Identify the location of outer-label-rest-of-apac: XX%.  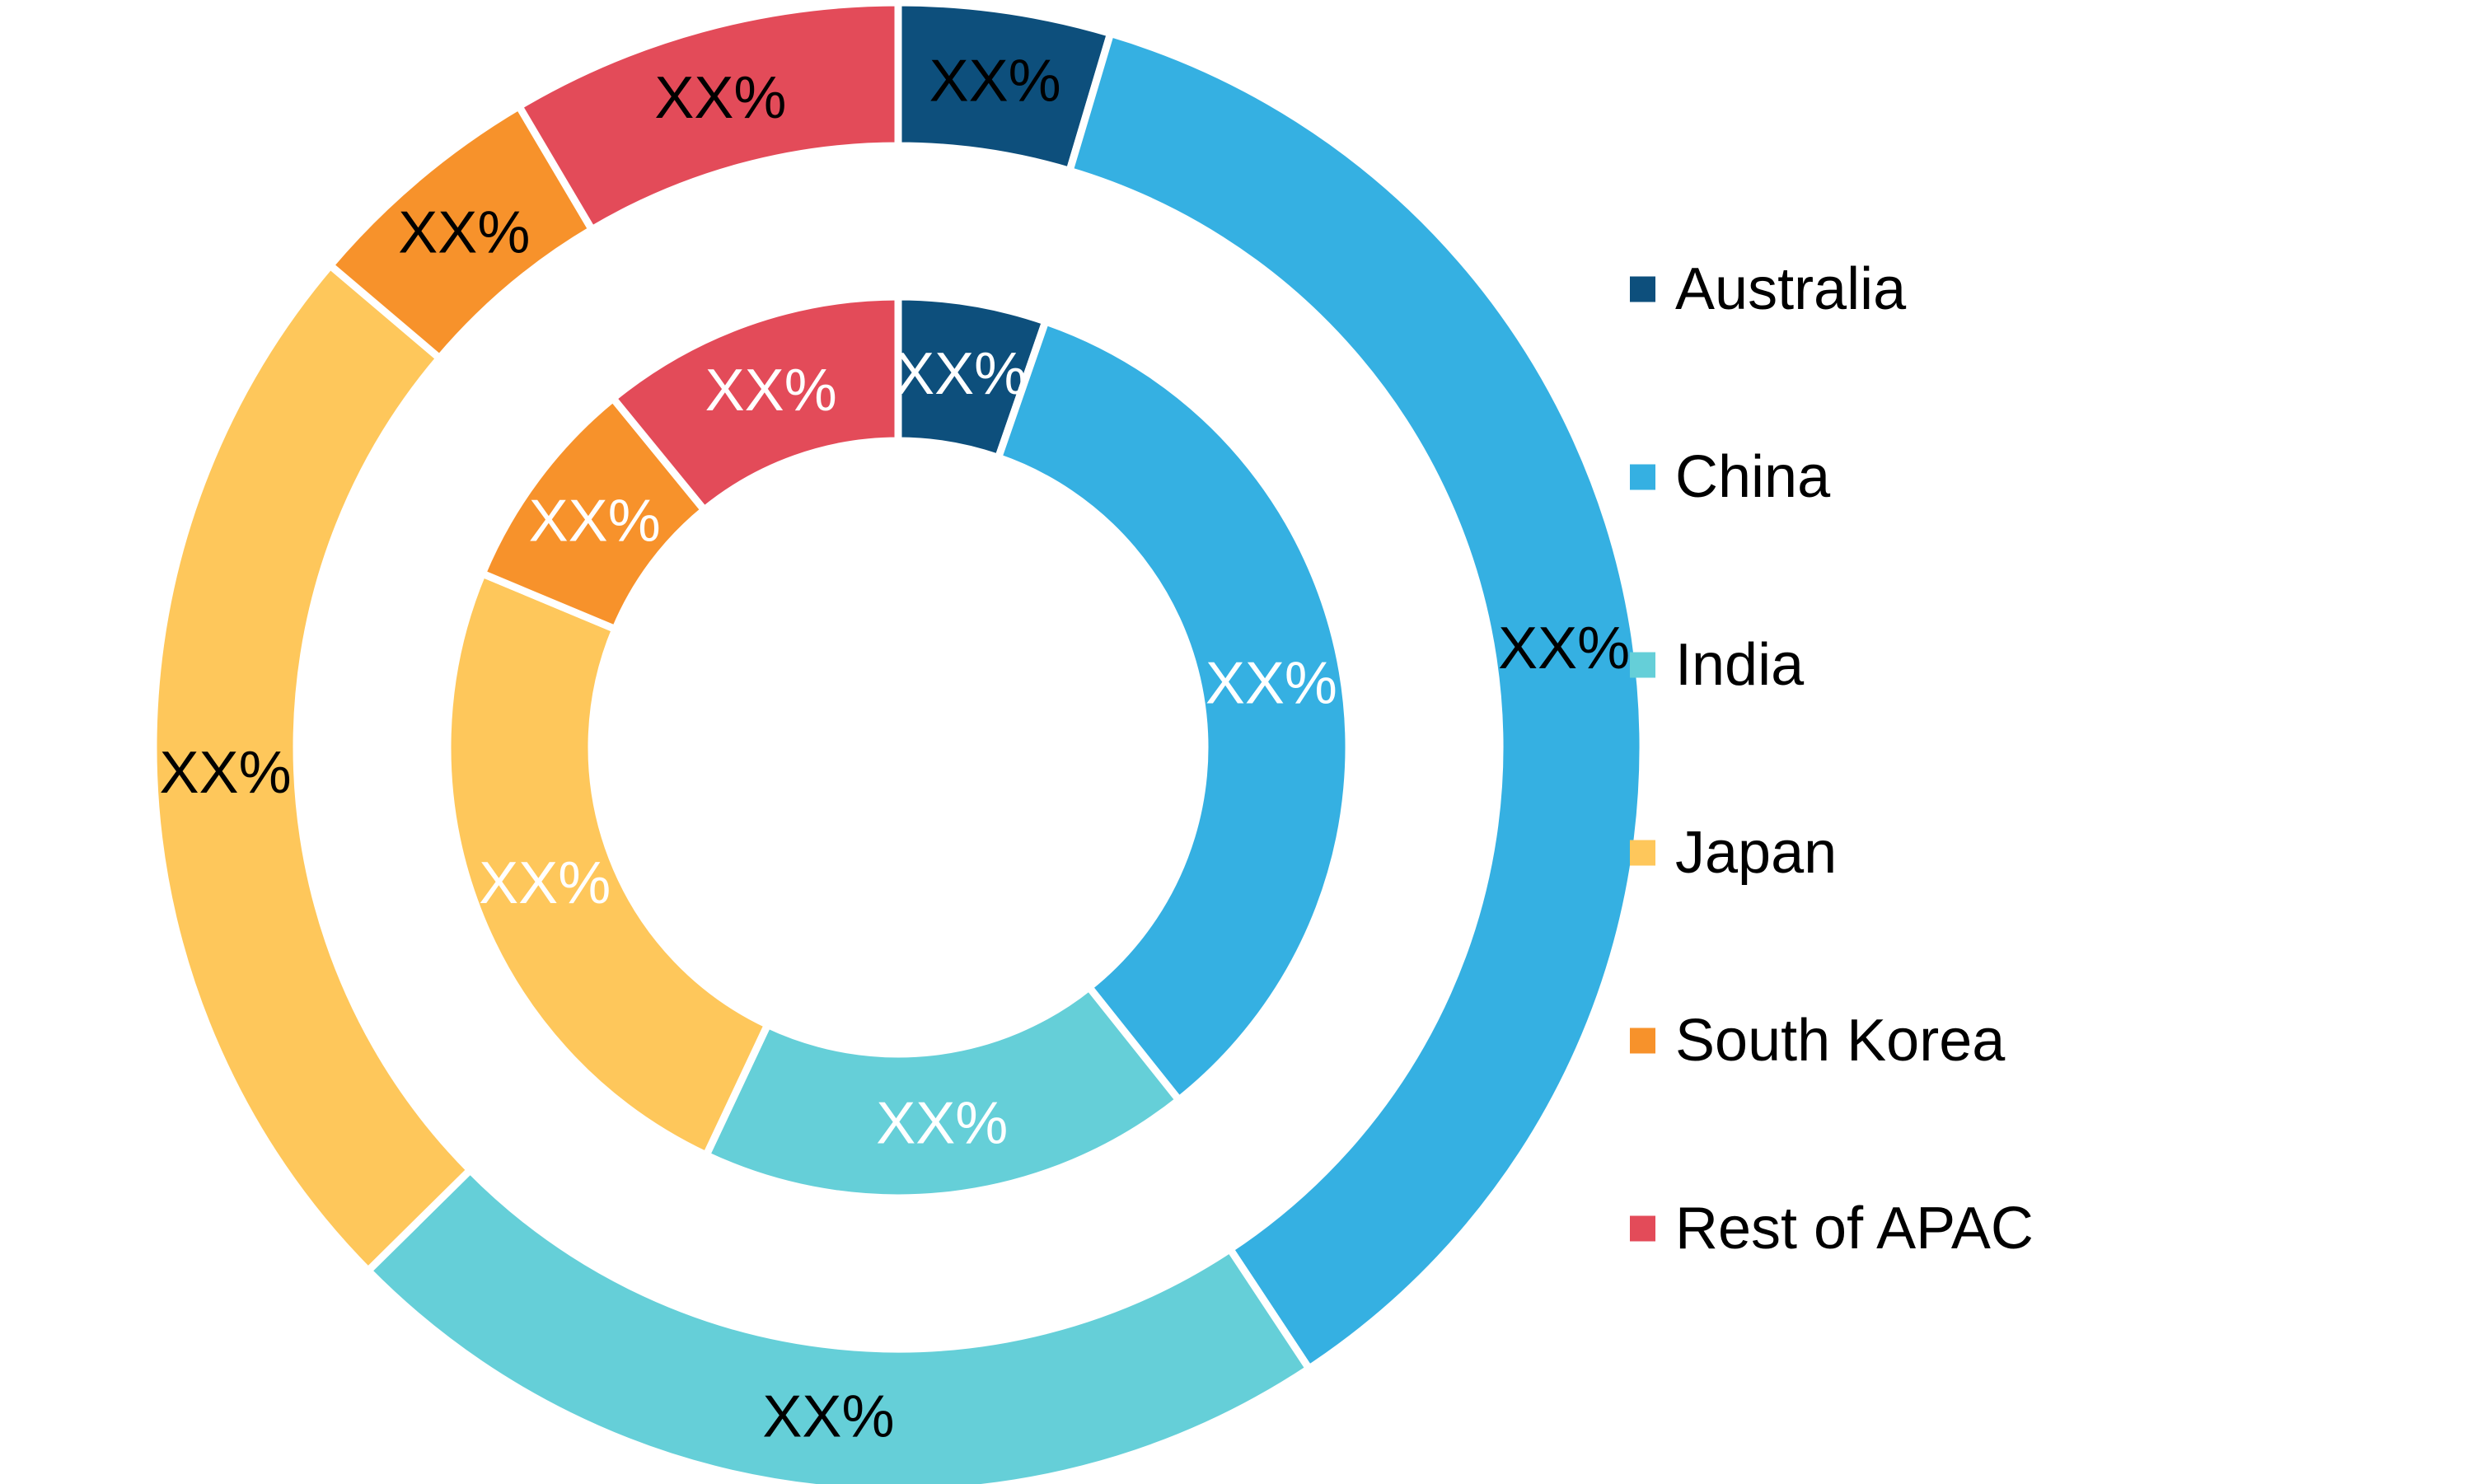
(720, 98).